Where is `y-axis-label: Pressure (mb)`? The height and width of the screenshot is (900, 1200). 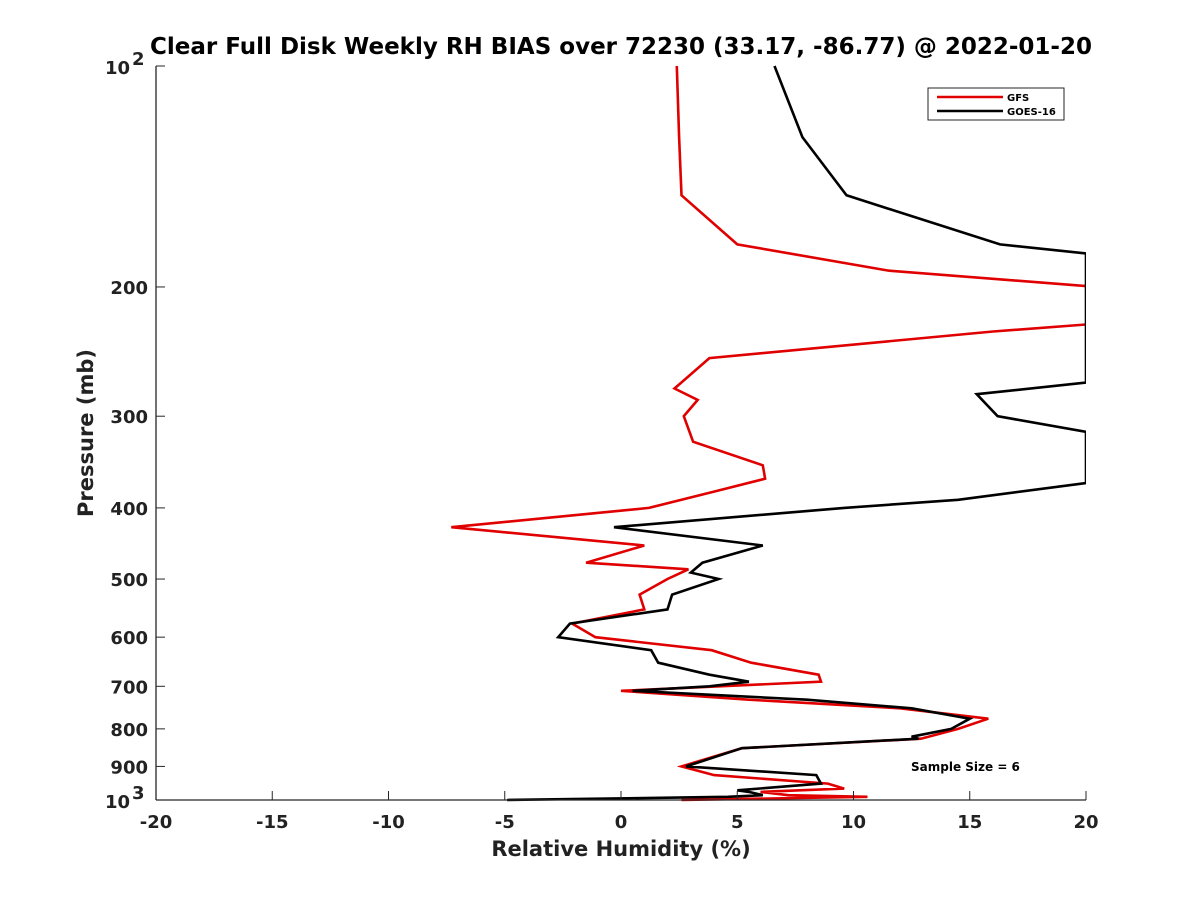
y-axis-label: Pressure (mb) is located at coordinates (86, 433).